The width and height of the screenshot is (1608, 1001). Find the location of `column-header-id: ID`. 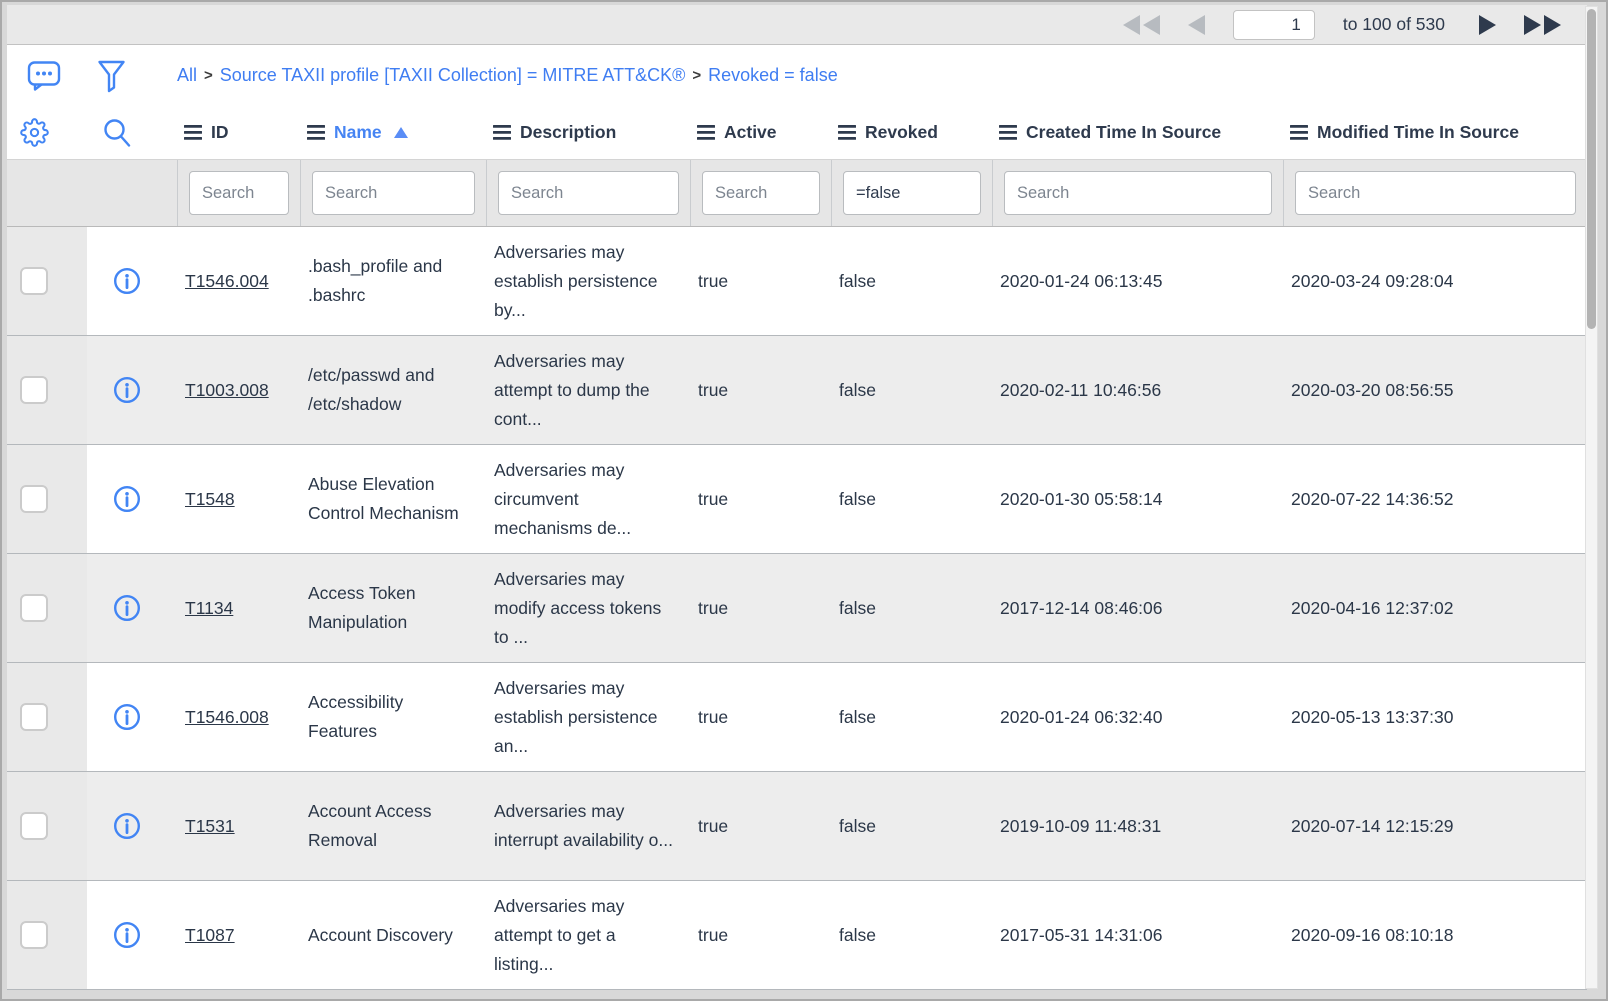

column-header-id: ID is located at coordinates (238, 132).